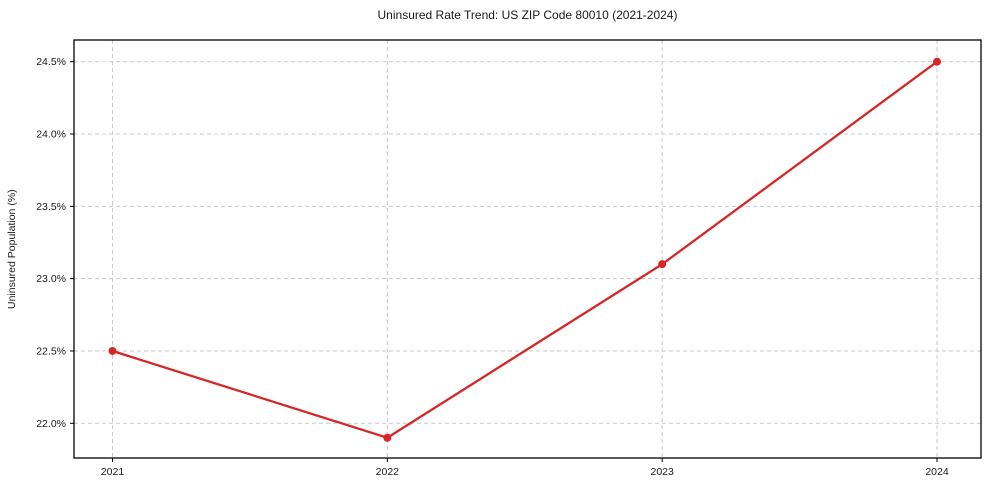 The height and width of the screenshot is (490, 989). Describe the element at coordinates (51, 207) in the screenshot. I see `y-tick-label: 23.5%` at that location.